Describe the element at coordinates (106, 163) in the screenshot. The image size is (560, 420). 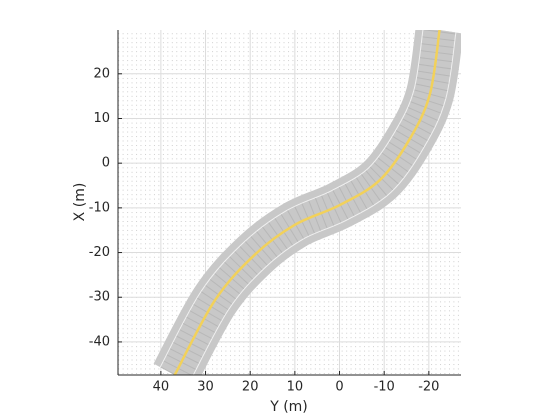
I see `y-tick-label: 0` at that location.